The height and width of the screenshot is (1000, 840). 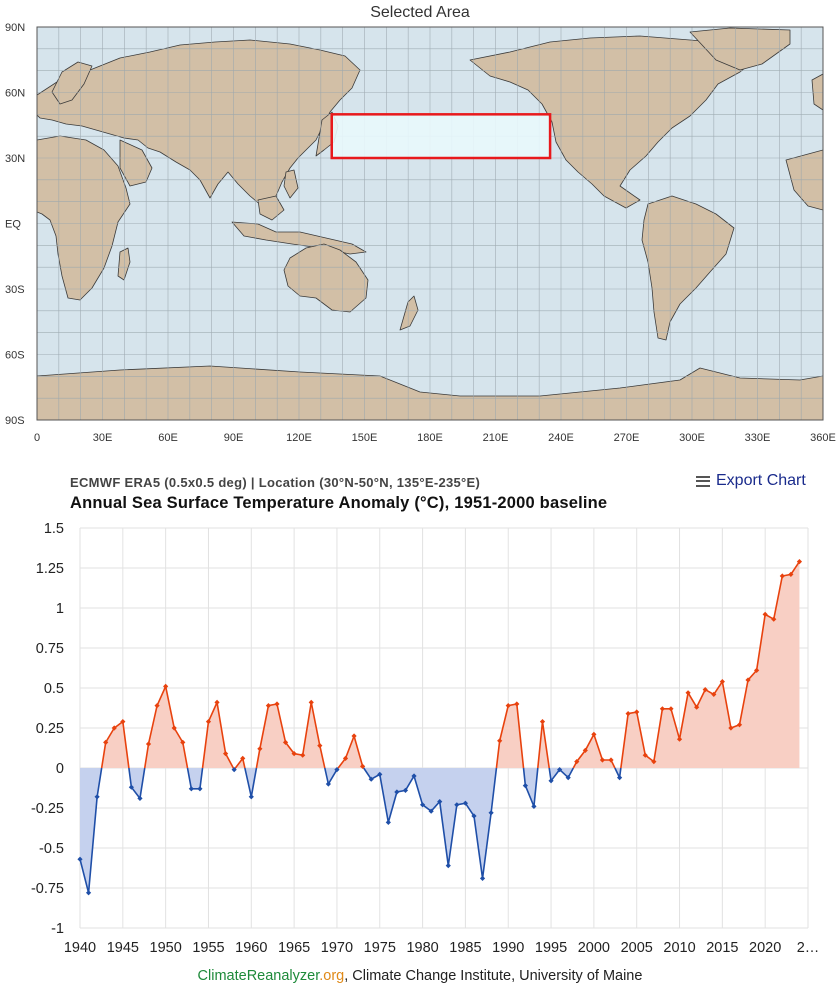 I want to click on chart-y-tick-label: -0.75, so click(x=47, y=889).